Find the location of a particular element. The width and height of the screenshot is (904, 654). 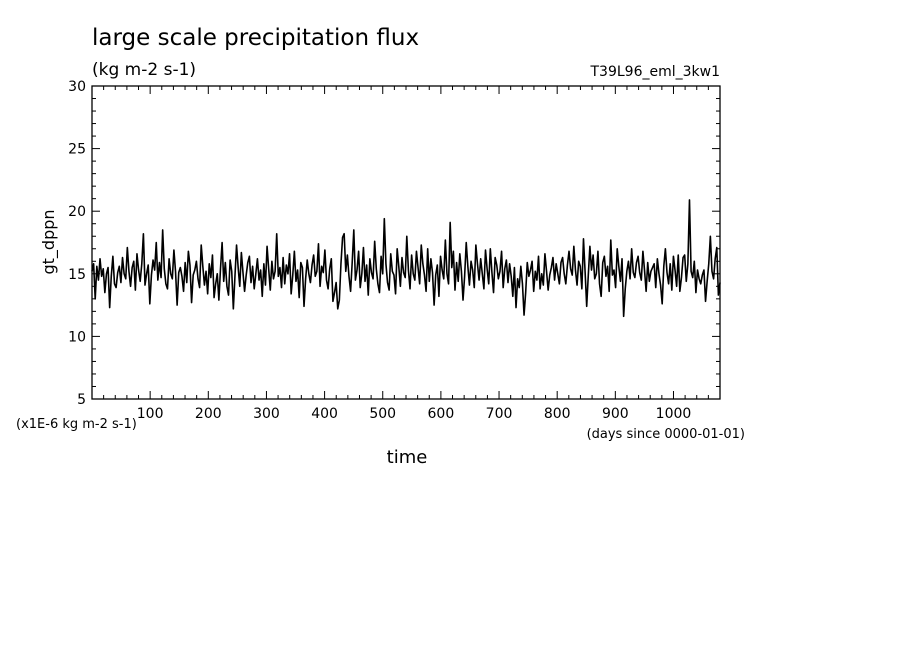

y-tick-label: 10 is located at coordinates (77, 337).